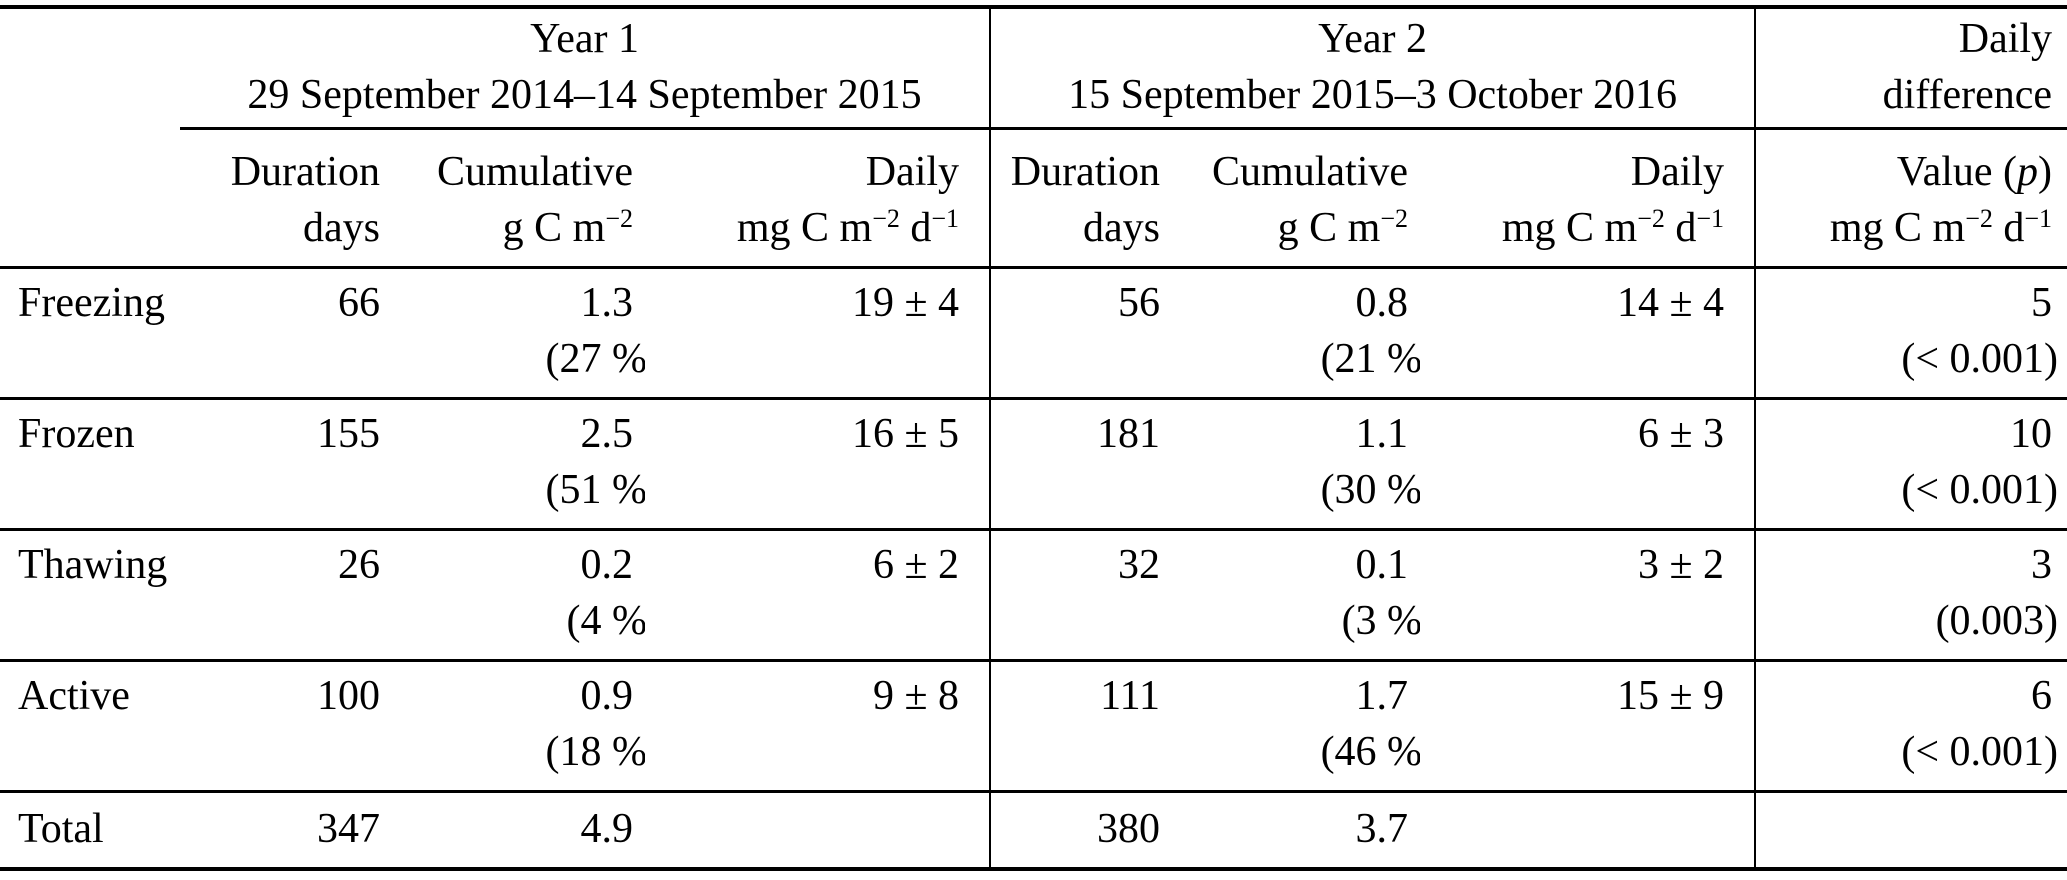  I want to click on difference-cell: 5 (< 0.001), so click(1910, 333).